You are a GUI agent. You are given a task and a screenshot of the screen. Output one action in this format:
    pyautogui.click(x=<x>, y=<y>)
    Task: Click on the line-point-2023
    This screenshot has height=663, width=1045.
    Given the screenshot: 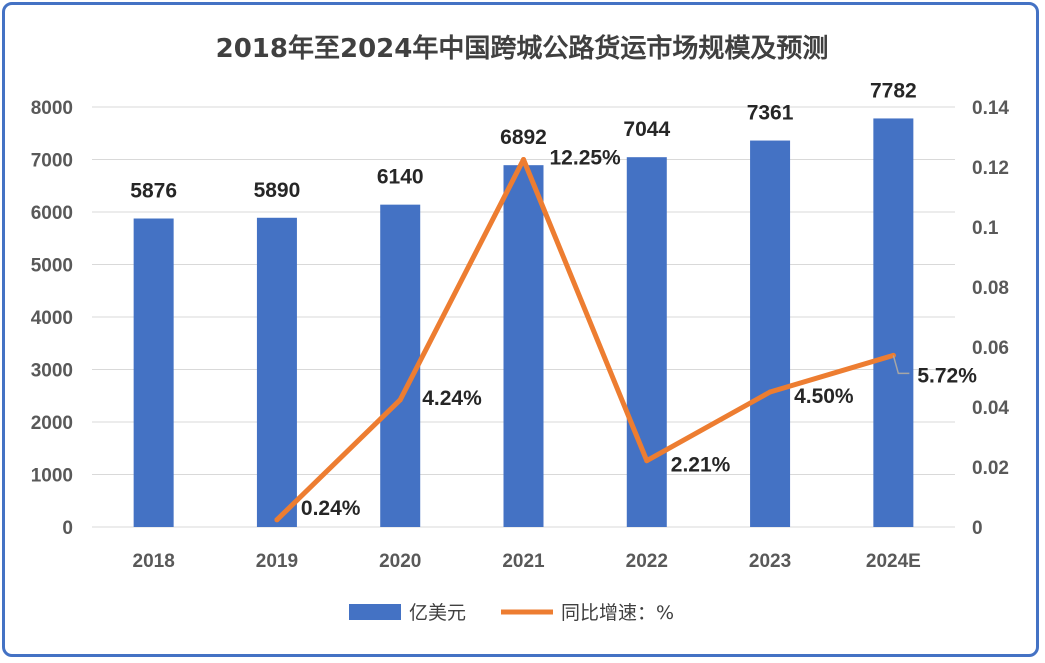 What is the action you would take?
    pyautogui.click(x=770, y=392)
    